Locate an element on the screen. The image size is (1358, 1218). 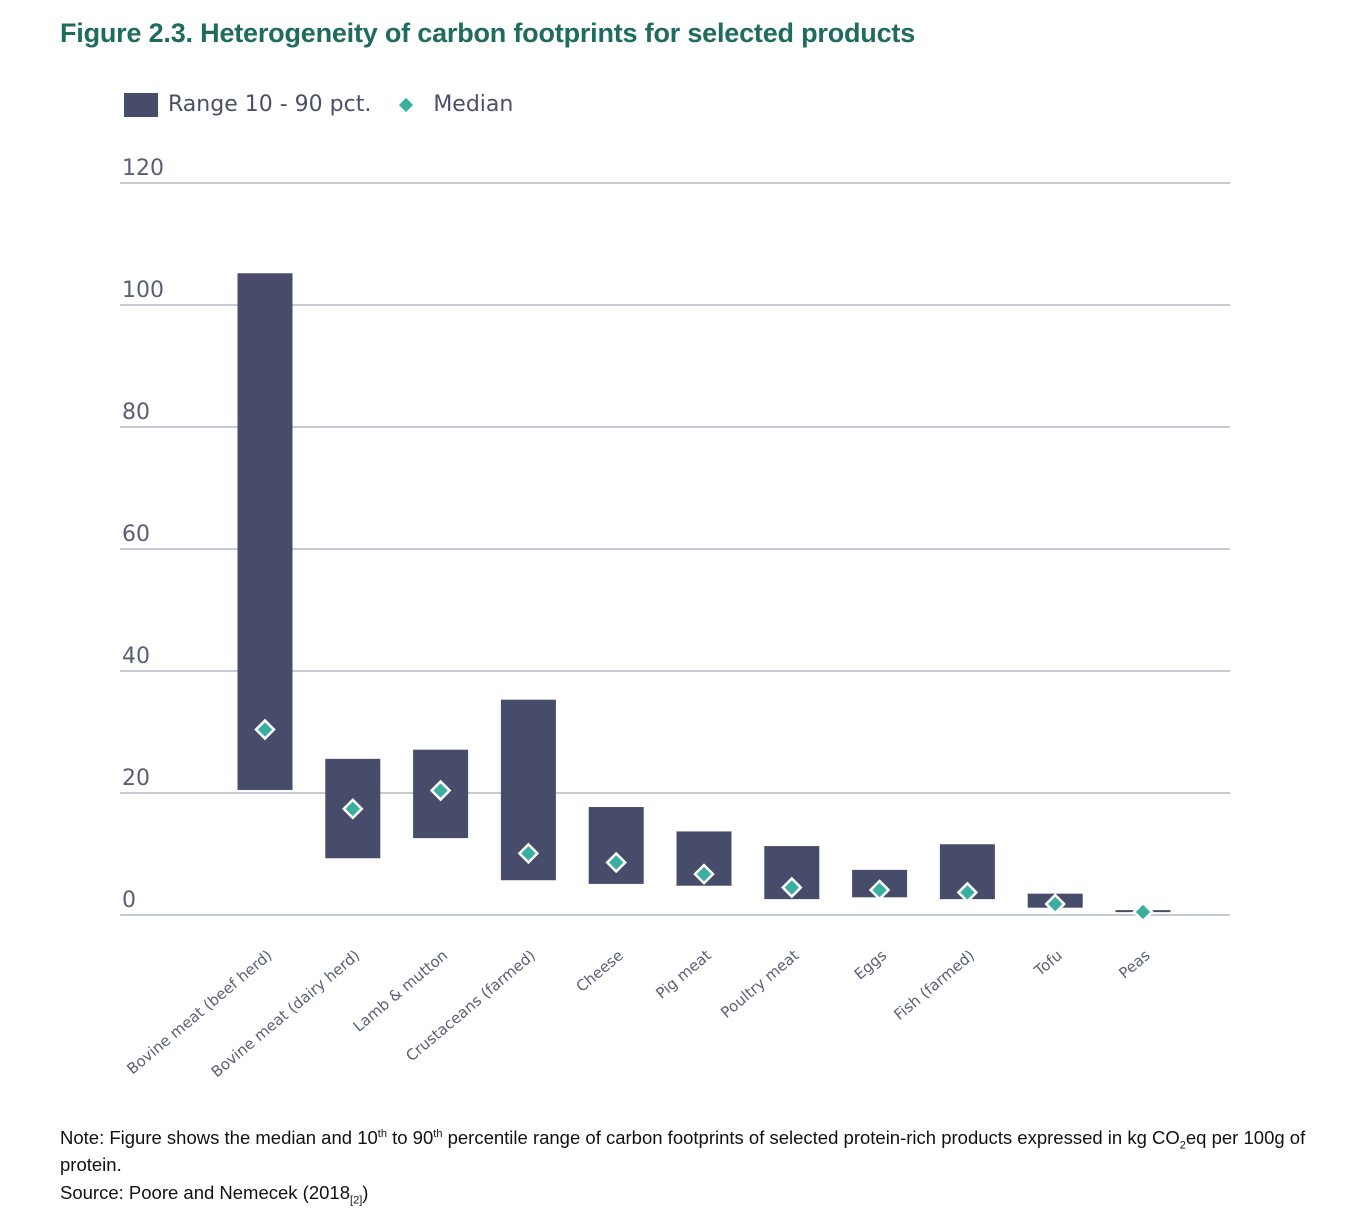
legend-median-swatch is located at coordinates (406, 104).